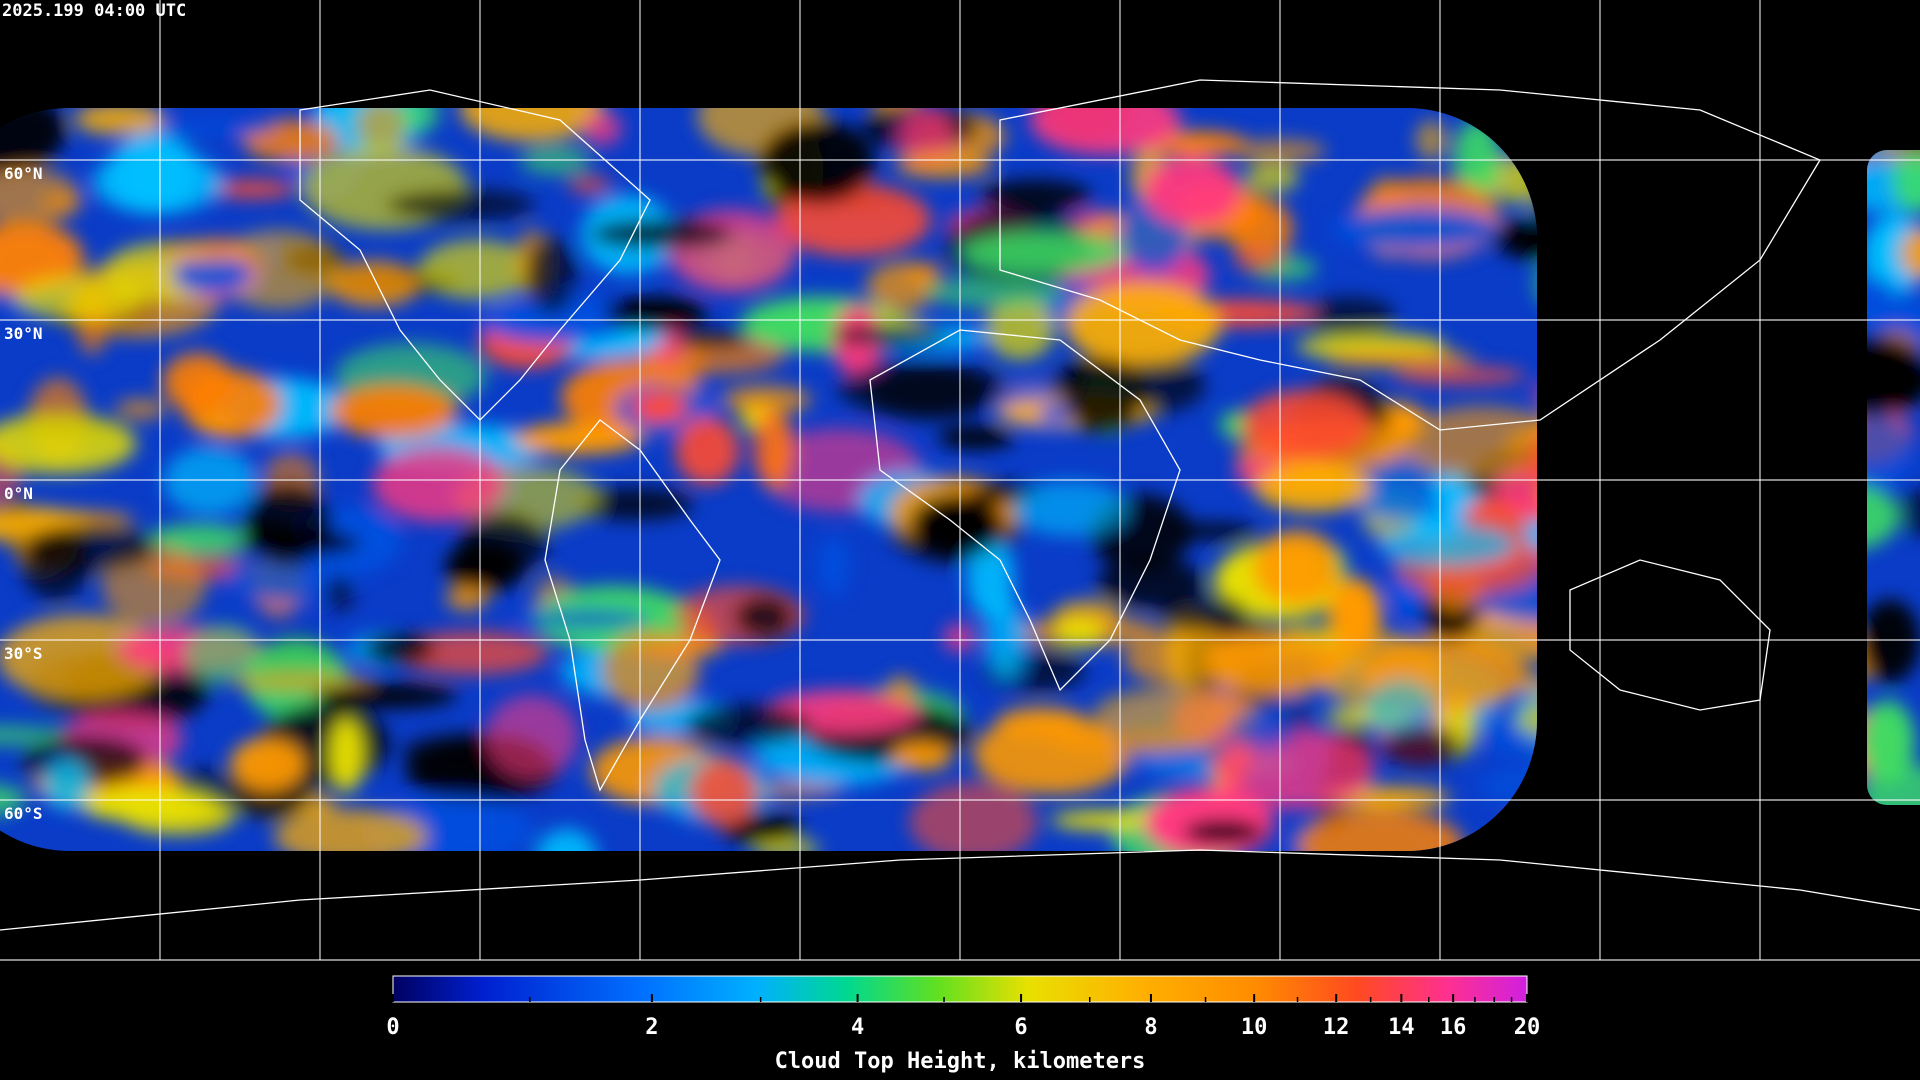 This screenshot has height=1080, width=1920. I want to click on latitude-label: 0°N, so click(18, 493).